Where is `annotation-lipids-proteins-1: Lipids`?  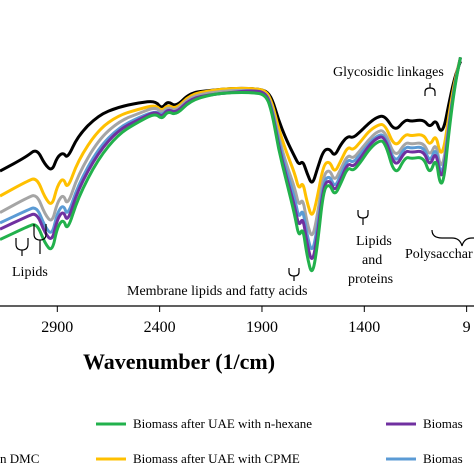 annotation-lipids-proteins-1: Lipids is located at coordinates (374, 241).